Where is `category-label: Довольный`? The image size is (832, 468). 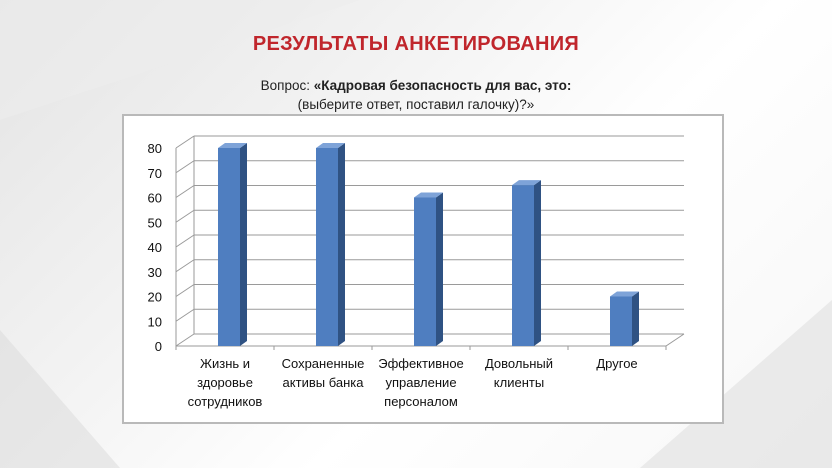 category-label: Довольный is located at coordinates (519, 363).